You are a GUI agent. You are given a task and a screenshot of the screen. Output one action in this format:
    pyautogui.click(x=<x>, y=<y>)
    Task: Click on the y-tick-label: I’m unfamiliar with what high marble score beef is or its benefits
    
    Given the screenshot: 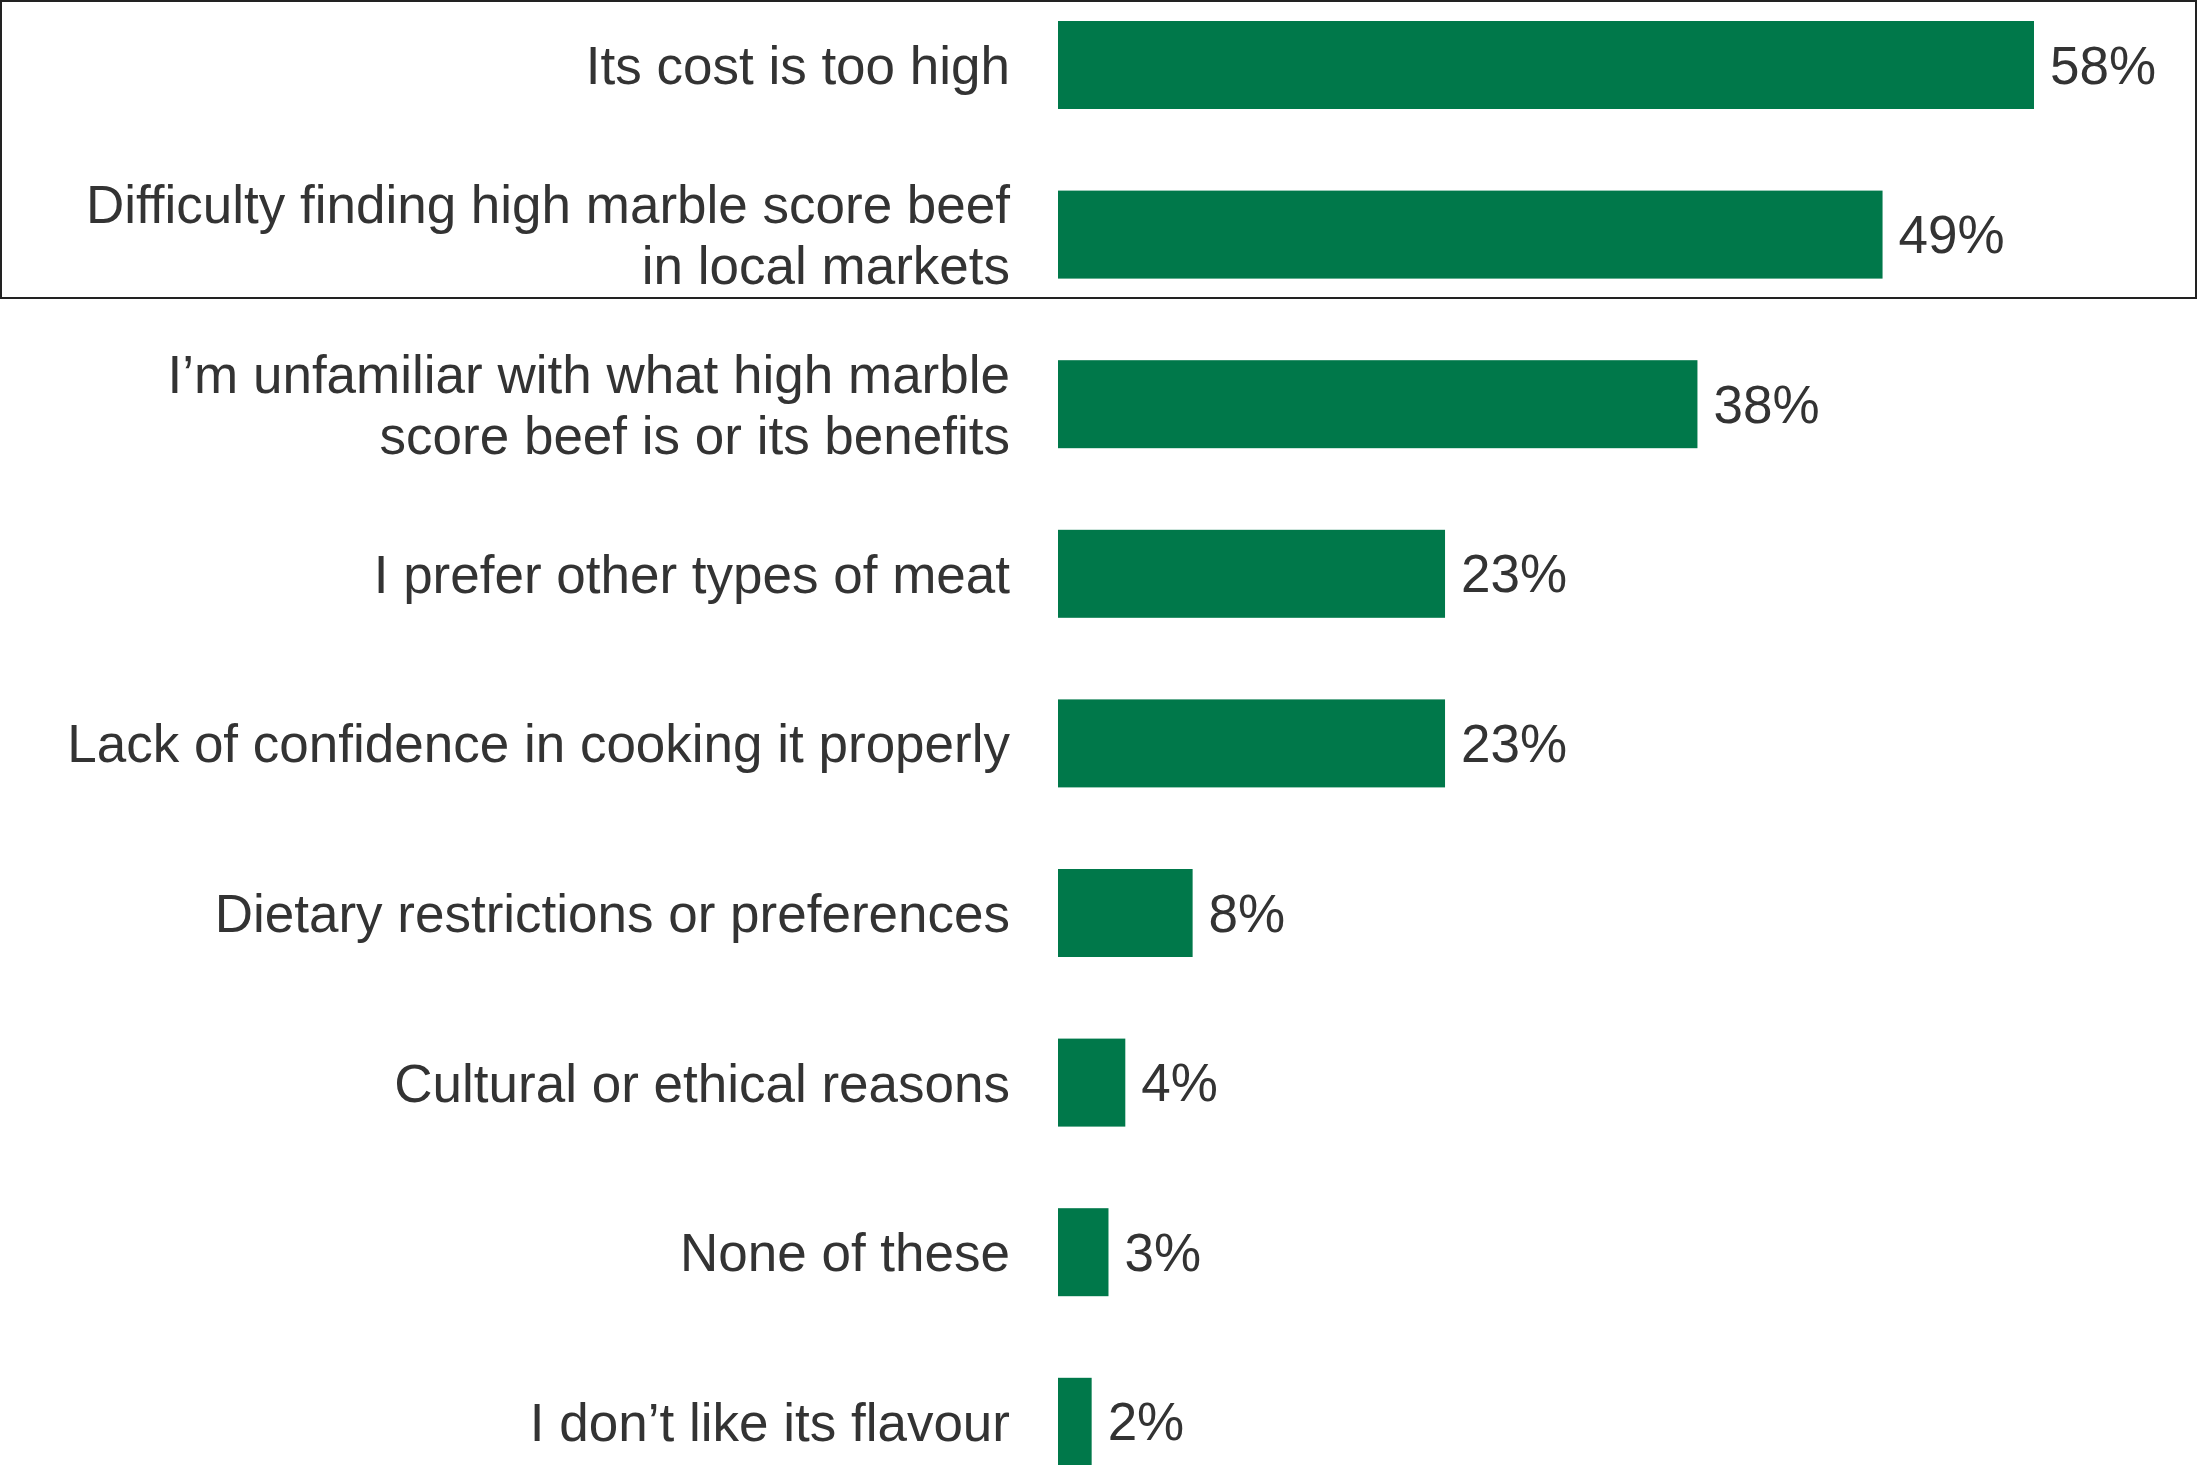 What is the action you would take?
    pyautogui.click(x=588, y=404)
    